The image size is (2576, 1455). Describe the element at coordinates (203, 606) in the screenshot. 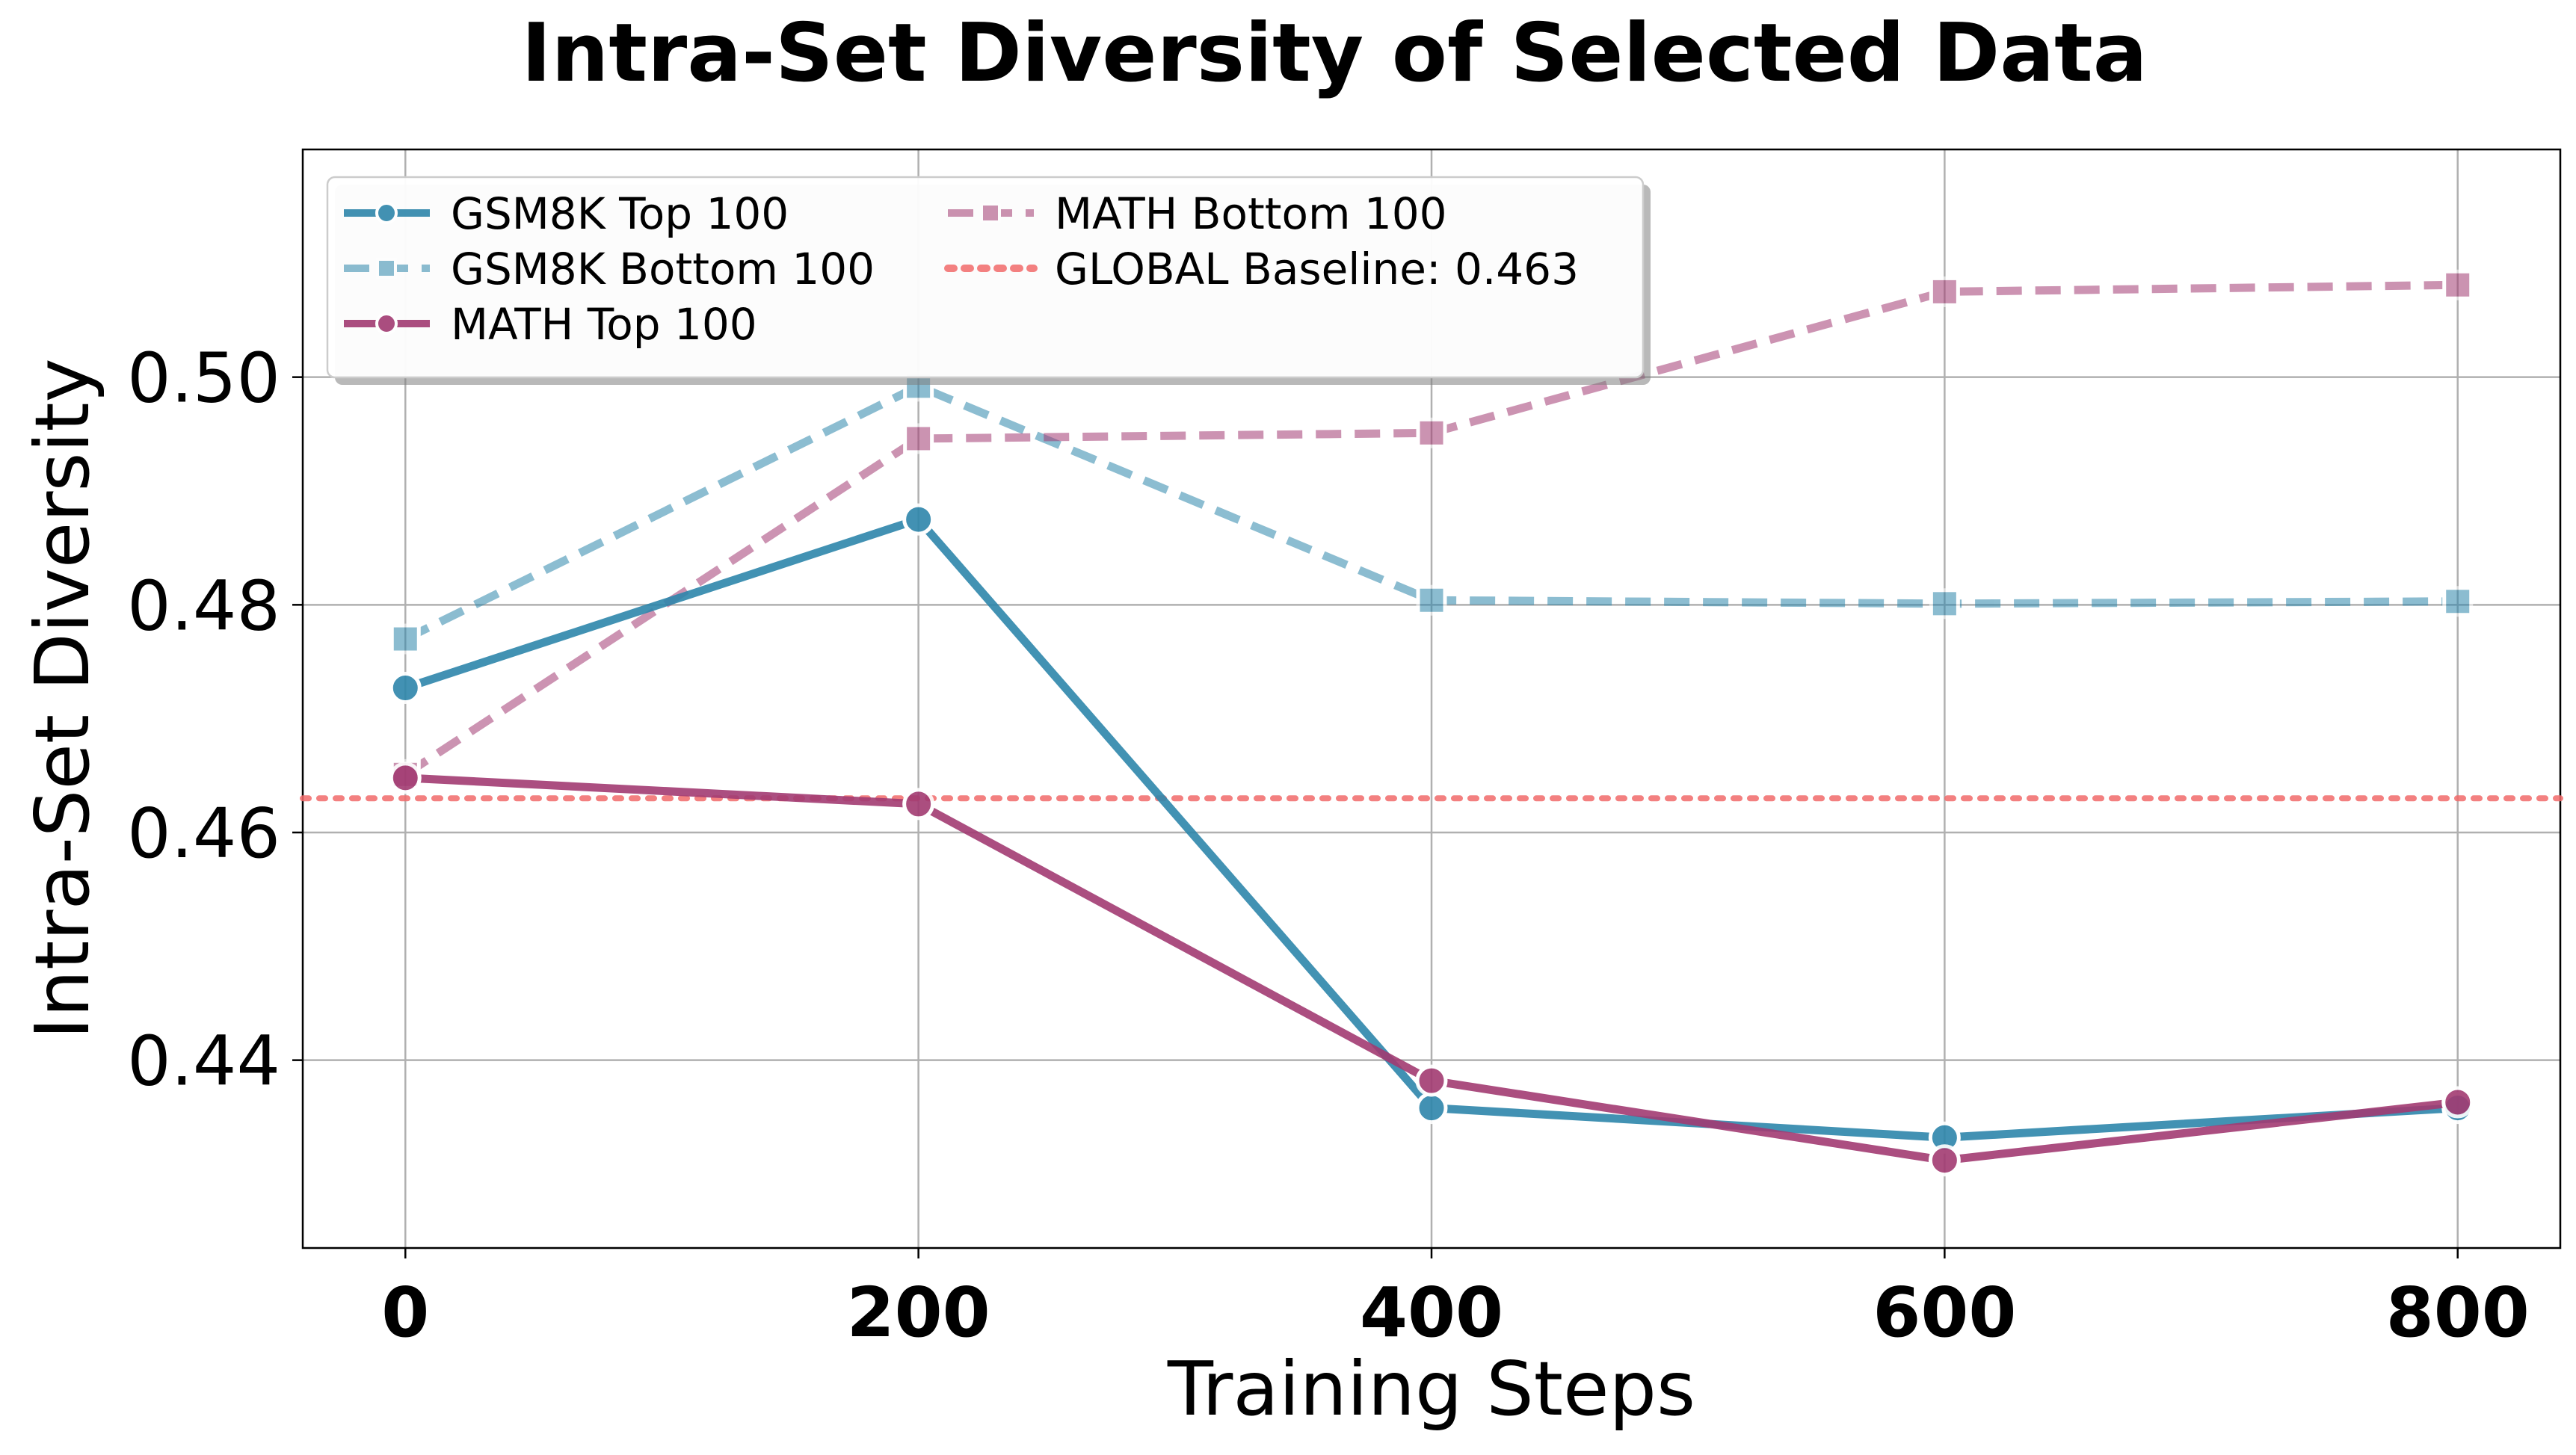

I see `y-tick-label: 0.48` at that location.